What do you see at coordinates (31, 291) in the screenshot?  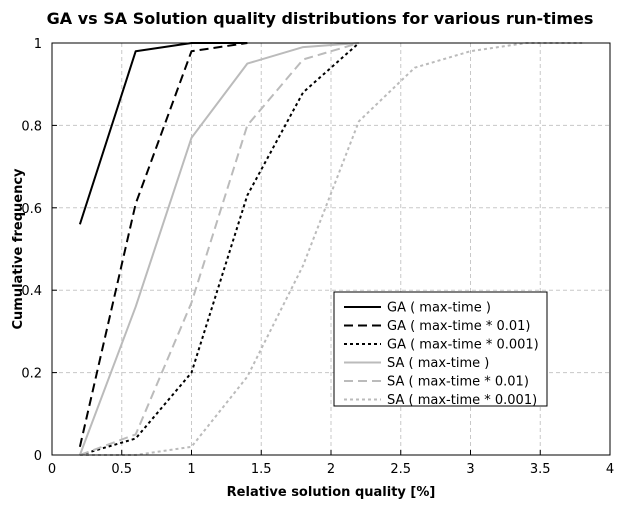 I see `y-tick-label: 0.4` at bounding box center [31, 291].